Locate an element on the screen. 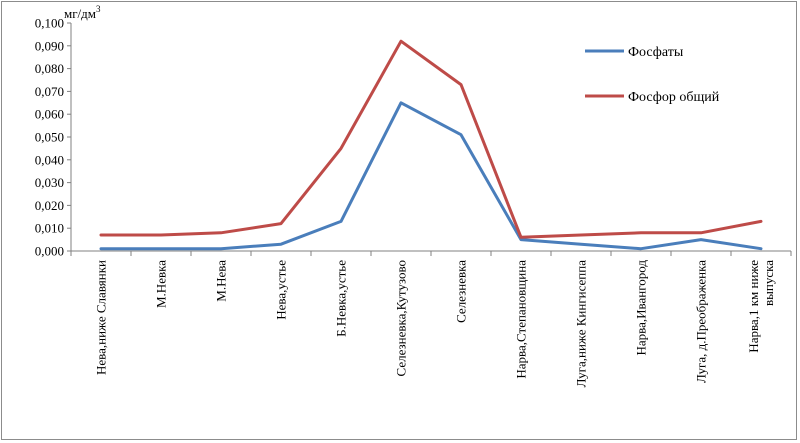  y-tick-label: 0,000 is located at coordinates (49, 251).